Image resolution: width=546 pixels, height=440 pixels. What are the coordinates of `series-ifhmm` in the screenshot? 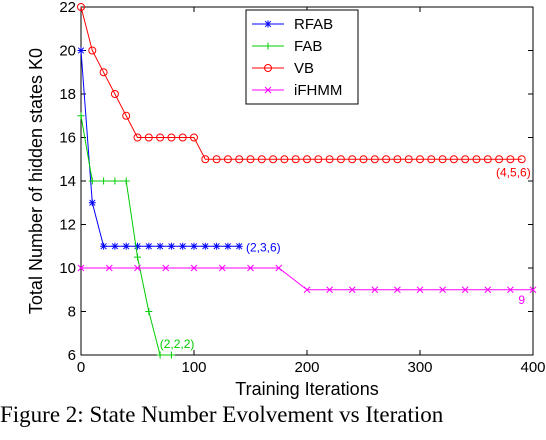 It's located at (307, 279).